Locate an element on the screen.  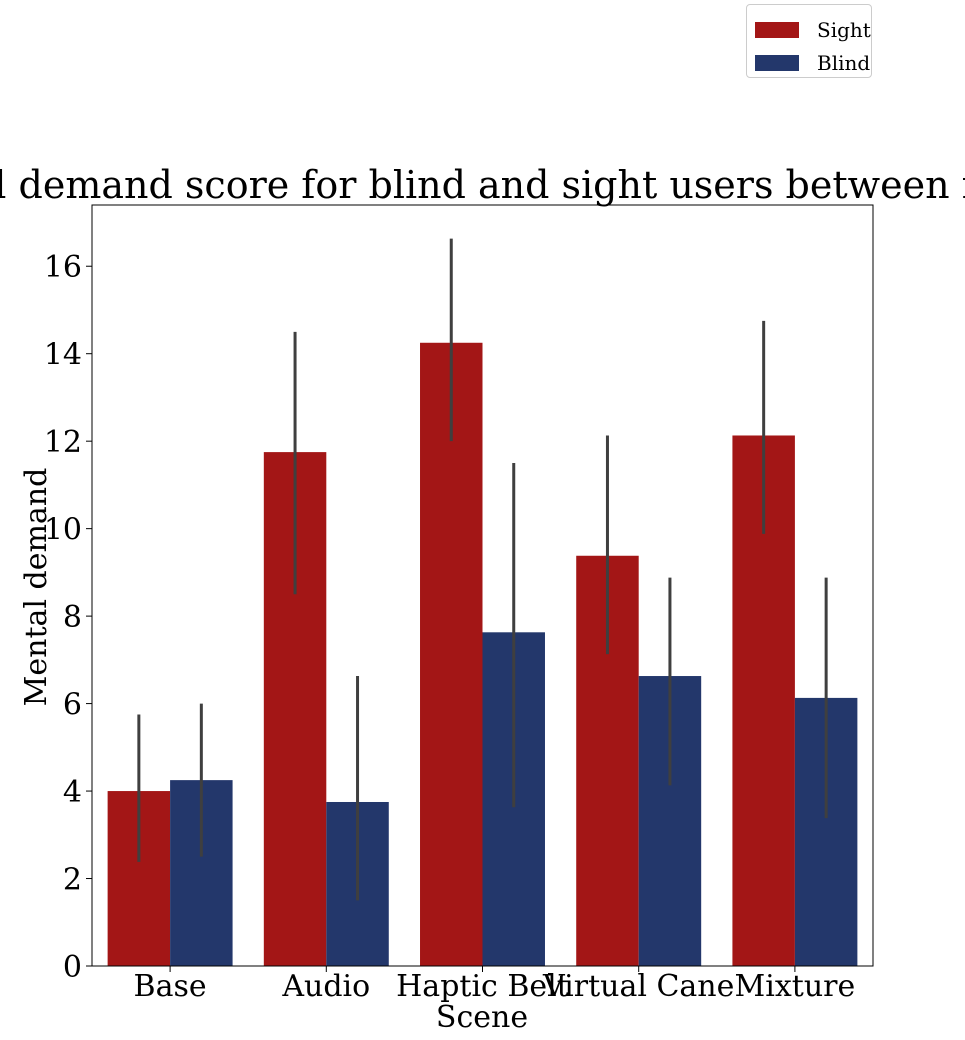
y-axis: 0 2 4 6 8 10 12 14 16 is located at coordinates (68, 617).